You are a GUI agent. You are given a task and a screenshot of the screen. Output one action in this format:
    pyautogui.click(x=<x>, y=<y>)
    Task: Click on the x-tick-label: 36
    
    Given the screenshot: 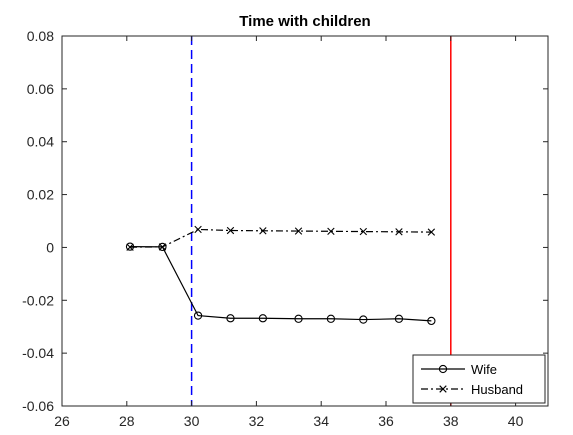 What is the action you would take?
    pyautogui.click(x=386, y=421)
    